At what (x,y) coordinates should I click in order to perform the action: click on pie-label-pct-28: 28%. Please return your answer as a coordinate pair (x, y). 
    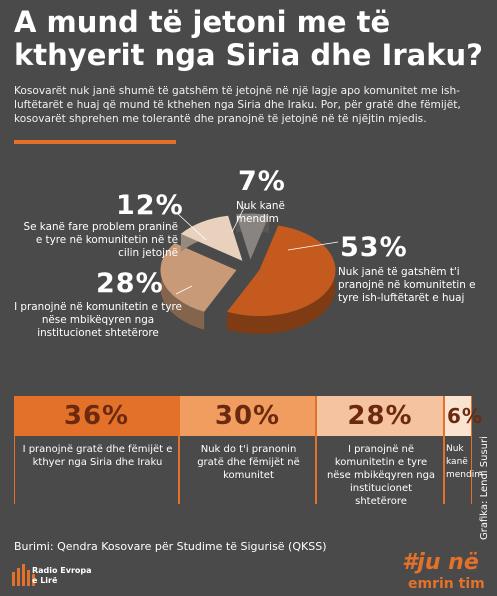
    Looking at the image, I should click on (130, 283).